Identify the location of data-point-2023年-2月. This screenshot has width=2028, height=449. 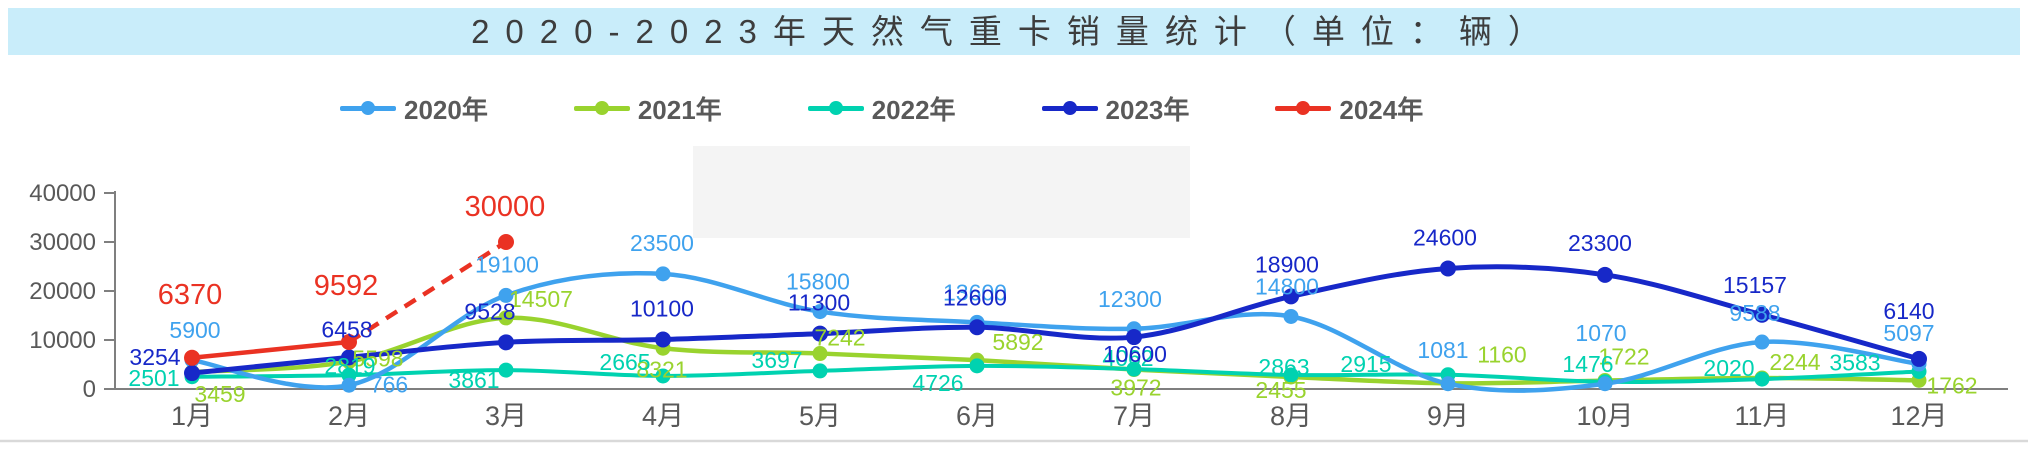
(349, 357).